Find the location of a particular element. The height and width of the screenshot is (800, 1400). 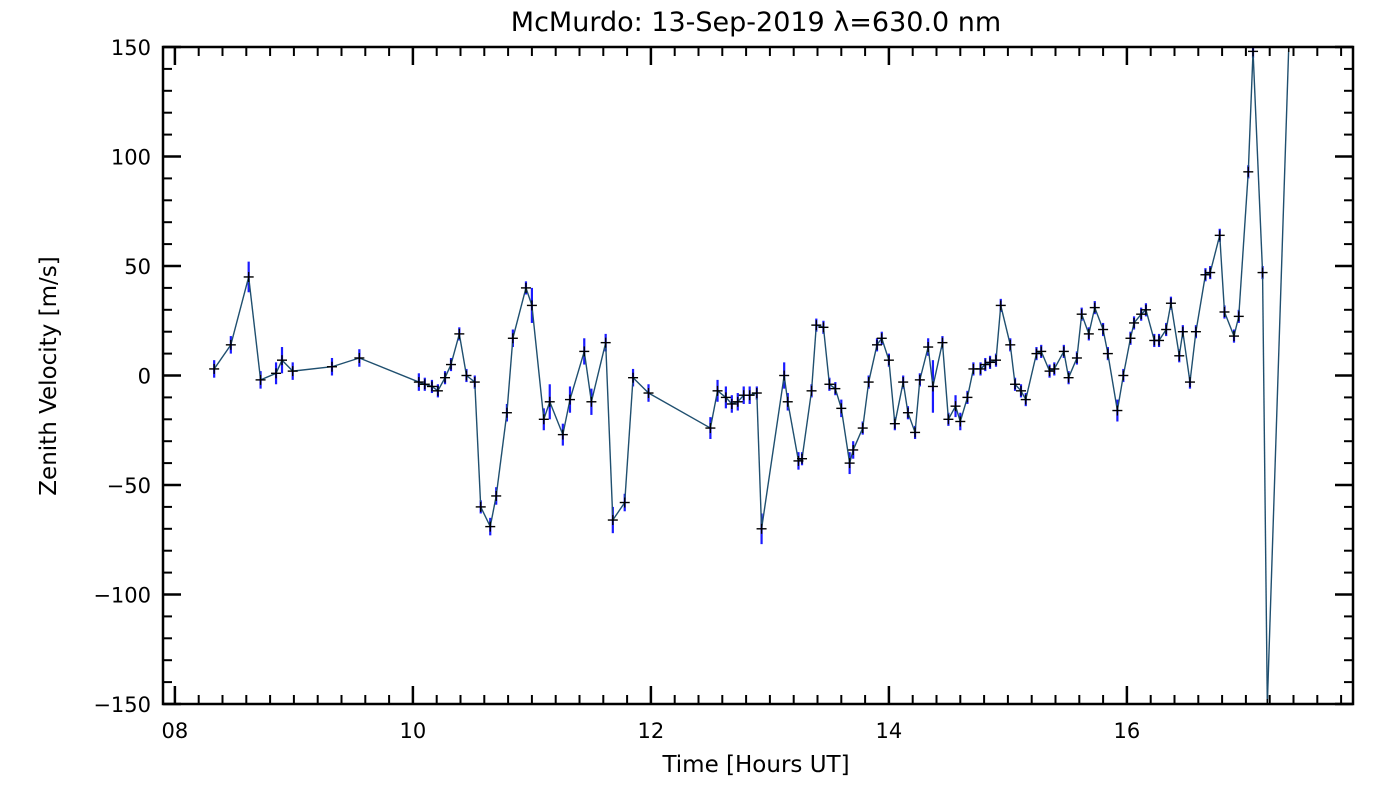

y-axis-tick-labels: −150 −100 −50 0 50 100 150 is located at coordinates (122, 376).